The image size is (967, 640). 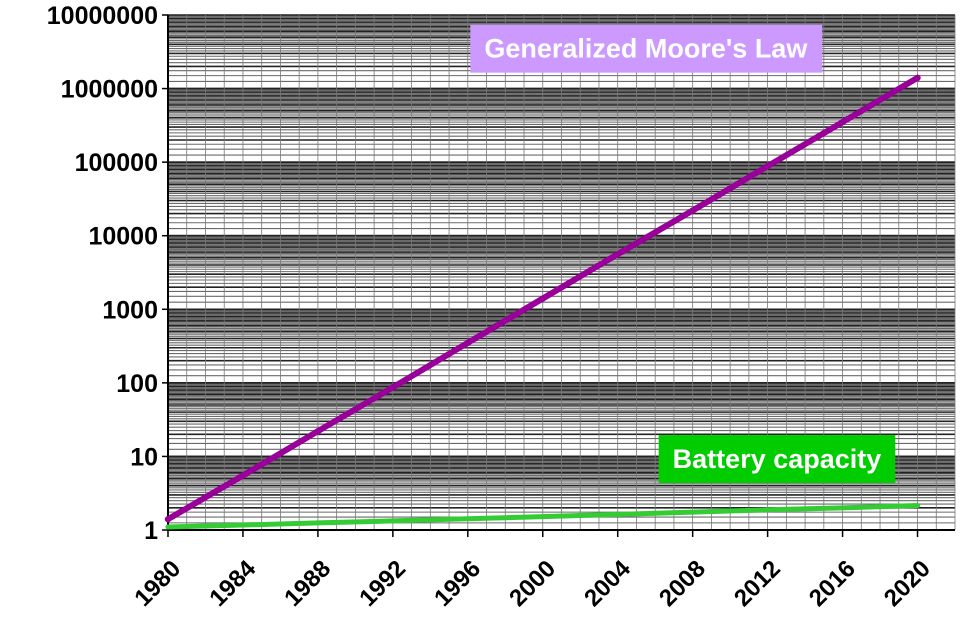 I want to click on x-tick-label: 1984, so click(x=232, y=583).